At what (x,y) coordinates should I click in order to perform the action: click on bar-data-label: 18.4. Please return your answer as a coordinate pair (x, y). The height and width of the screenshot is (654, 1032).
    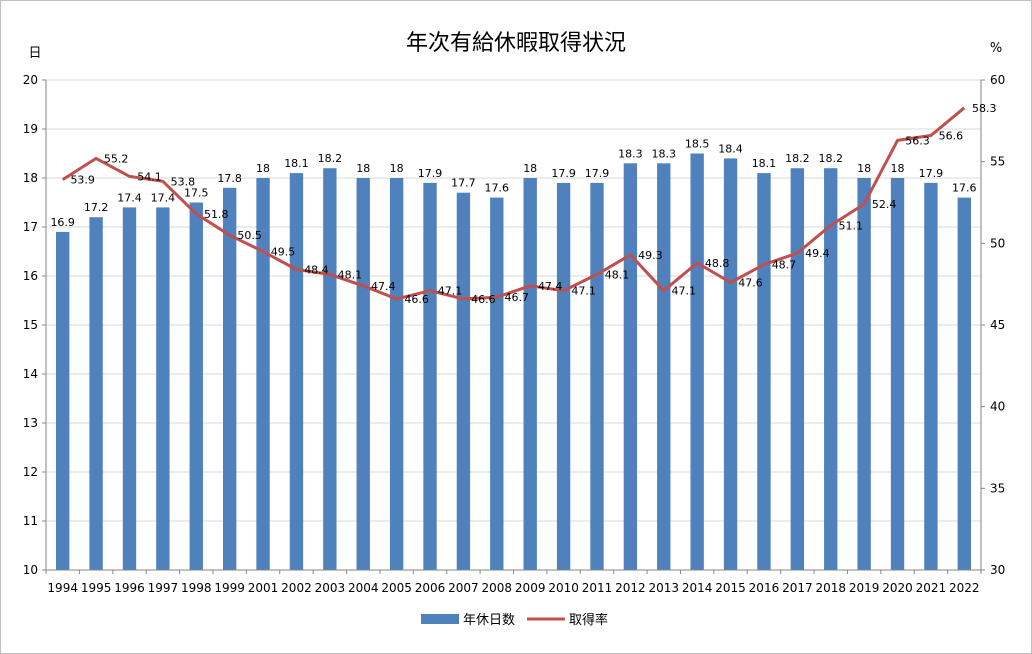
    Looking at the image, I should click on (730, 148).